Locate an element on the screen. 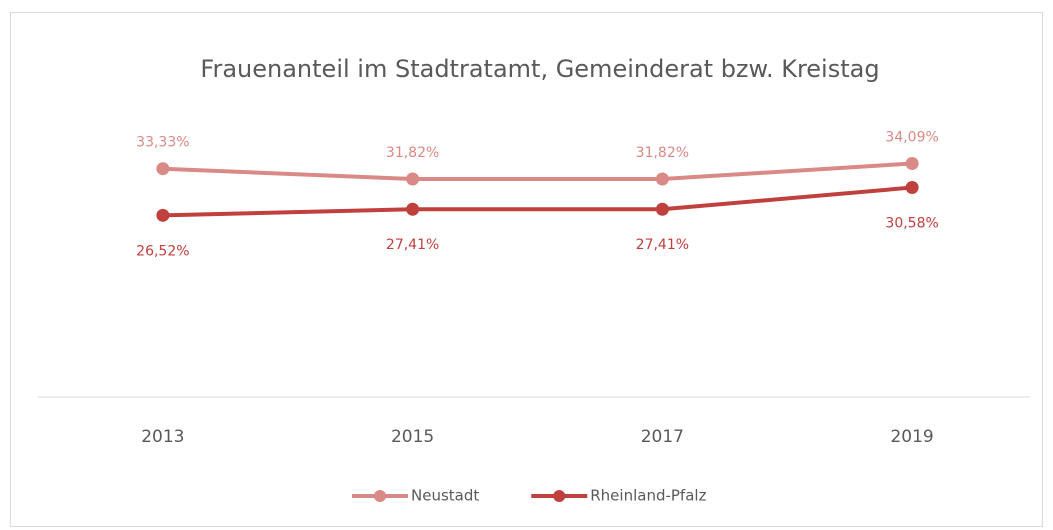  legend-label: Rheinland-Pfalz is located at coordinates (648, 496).